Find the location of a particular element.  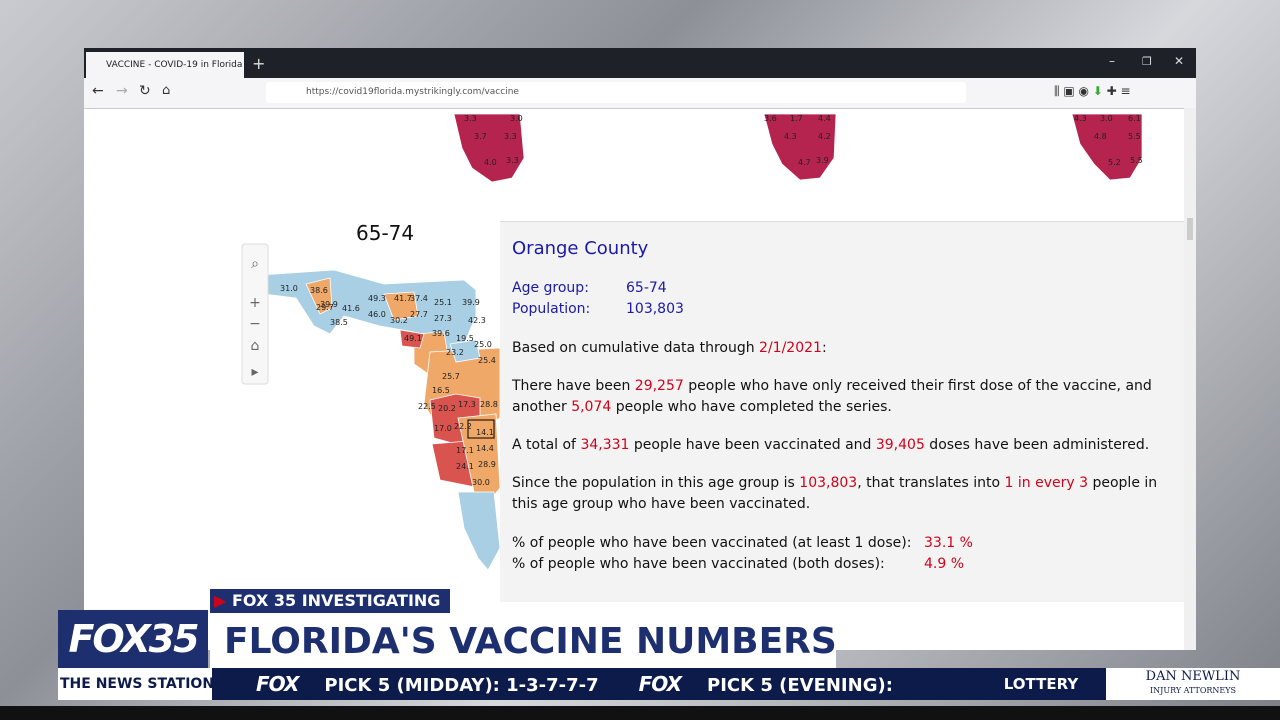

county-label: 24.1 is located at coordinates (465, 466).